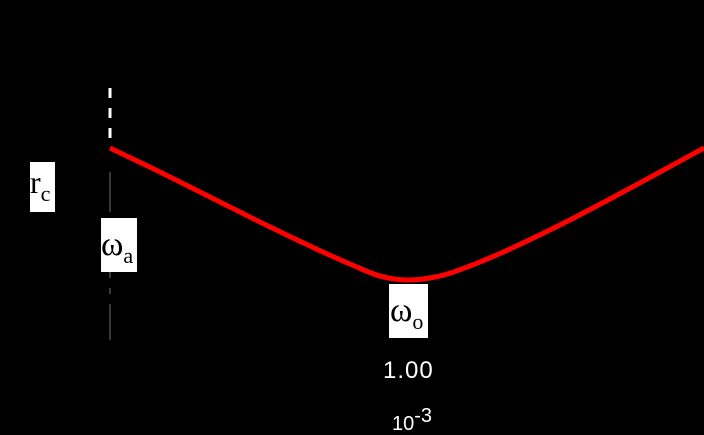 This screenshot has height=435, width=704. I want to click on omega-o-main: ω, so click(401, 310).